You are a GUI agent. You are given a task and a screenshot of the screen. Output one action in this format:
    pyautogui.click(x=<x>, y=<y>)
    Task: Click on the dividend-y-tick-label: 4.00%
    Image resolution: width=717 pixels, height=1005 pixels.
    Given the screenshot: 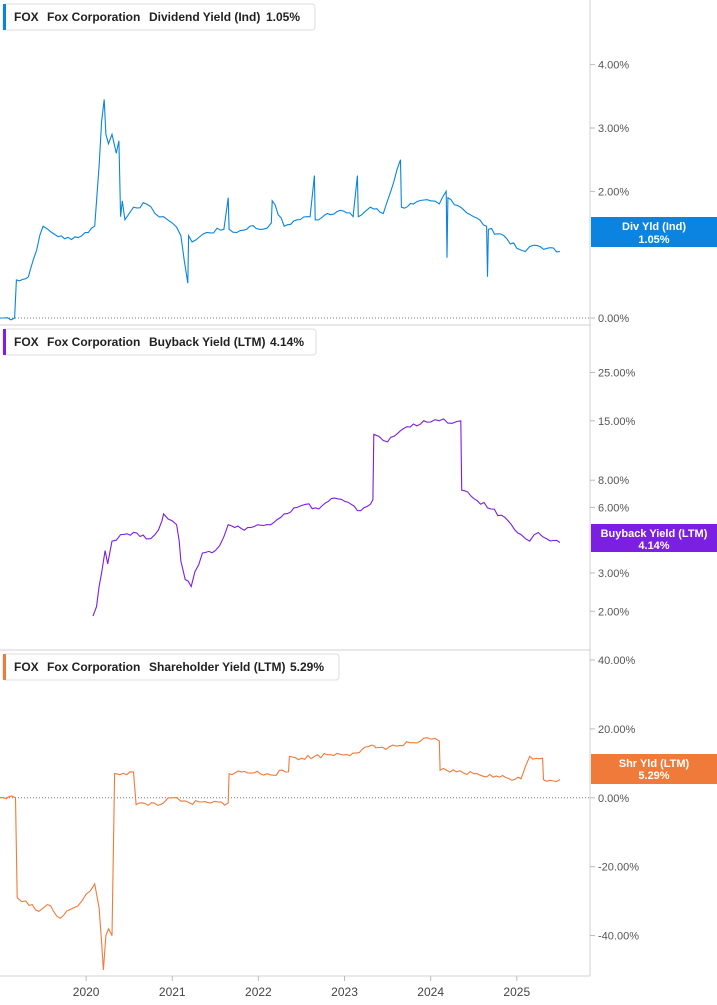 What is the action you would take?
    pyautogui.click(x=613, y=66)
    